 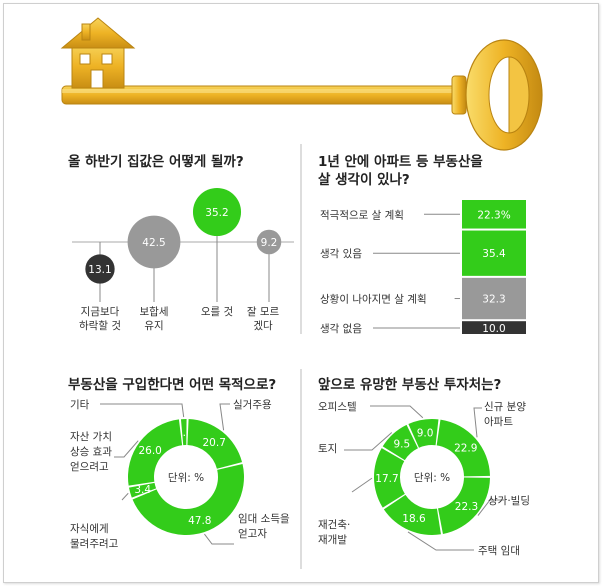 What do you see at coordinates (154, 312) in the screenshot?
I see `bubble-category-label: 보합세` at bounding box center [154, 312].